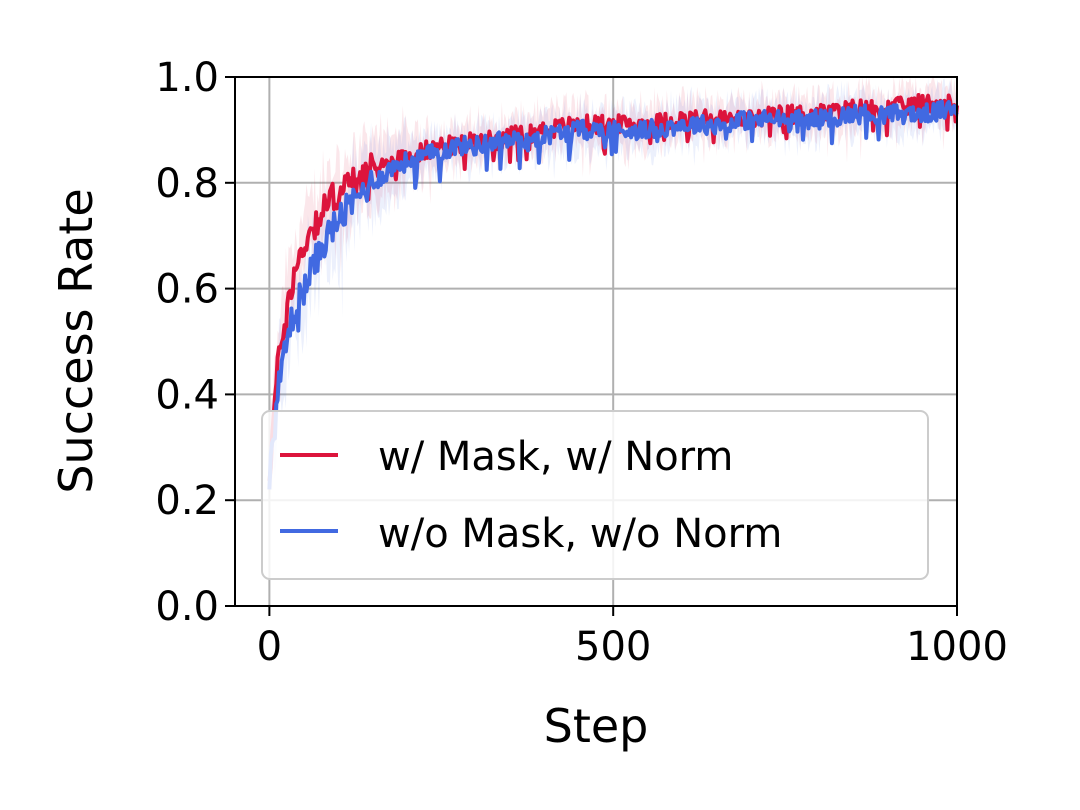 The height and width of the screenshot is (810, 1080). I want to click on y-tick-label: 0.8, so click(187, 184).